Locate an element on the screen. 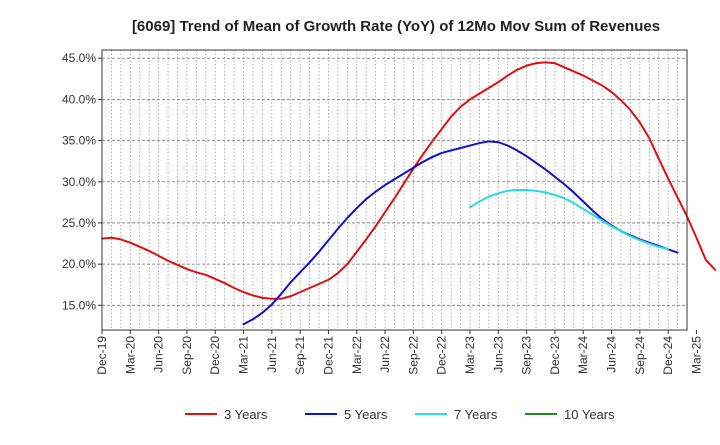  x-tick-label: Dec-23 is located at coordinates (555, 355).